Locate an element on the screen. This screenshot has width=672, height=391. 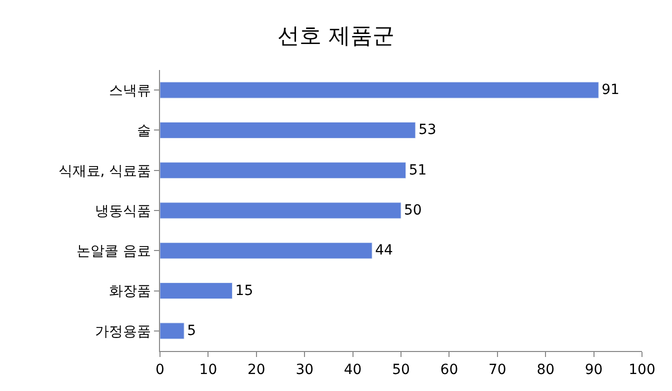
x-tick-label: 20 is located at coordinates (256, 370).